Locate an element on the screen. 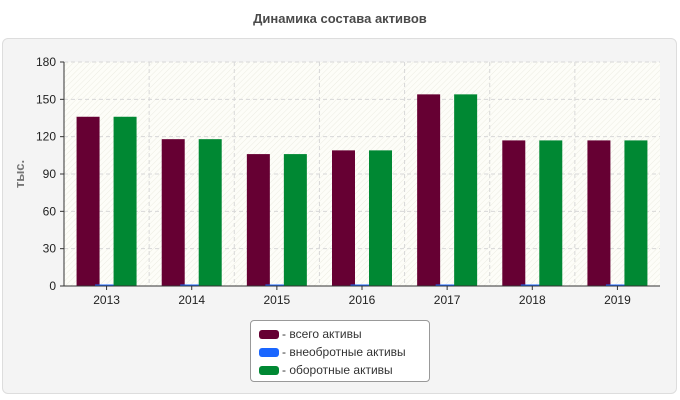 The height and width of the screenshot is (400, 680). legend-item-current-assets: - оборотные активы is located at coordinates (340, 370).